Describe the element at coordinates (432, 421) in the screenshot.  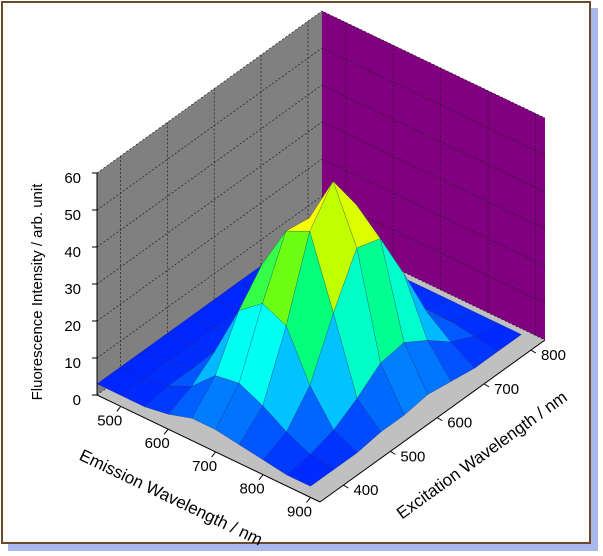
I see `y-axis` at that location.